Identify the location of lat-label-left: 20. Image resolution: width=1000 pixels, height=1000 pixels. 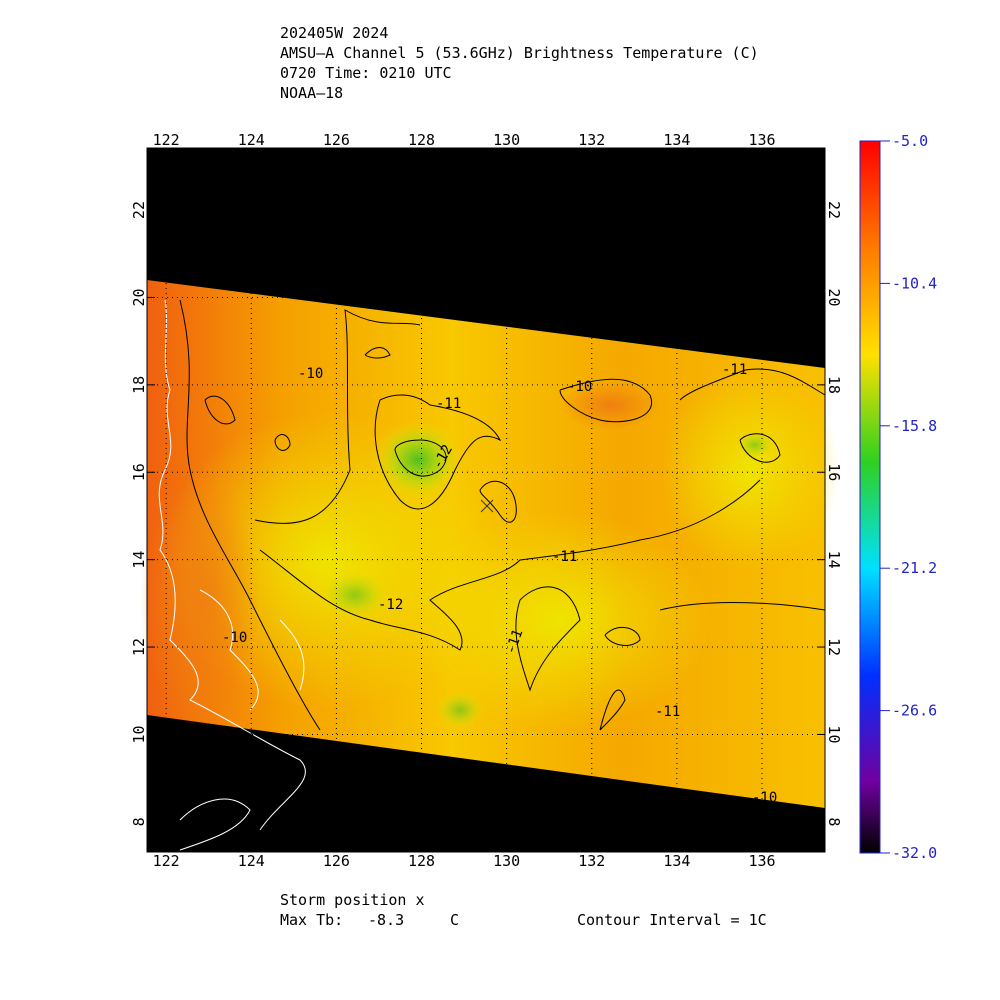
(139, 297).